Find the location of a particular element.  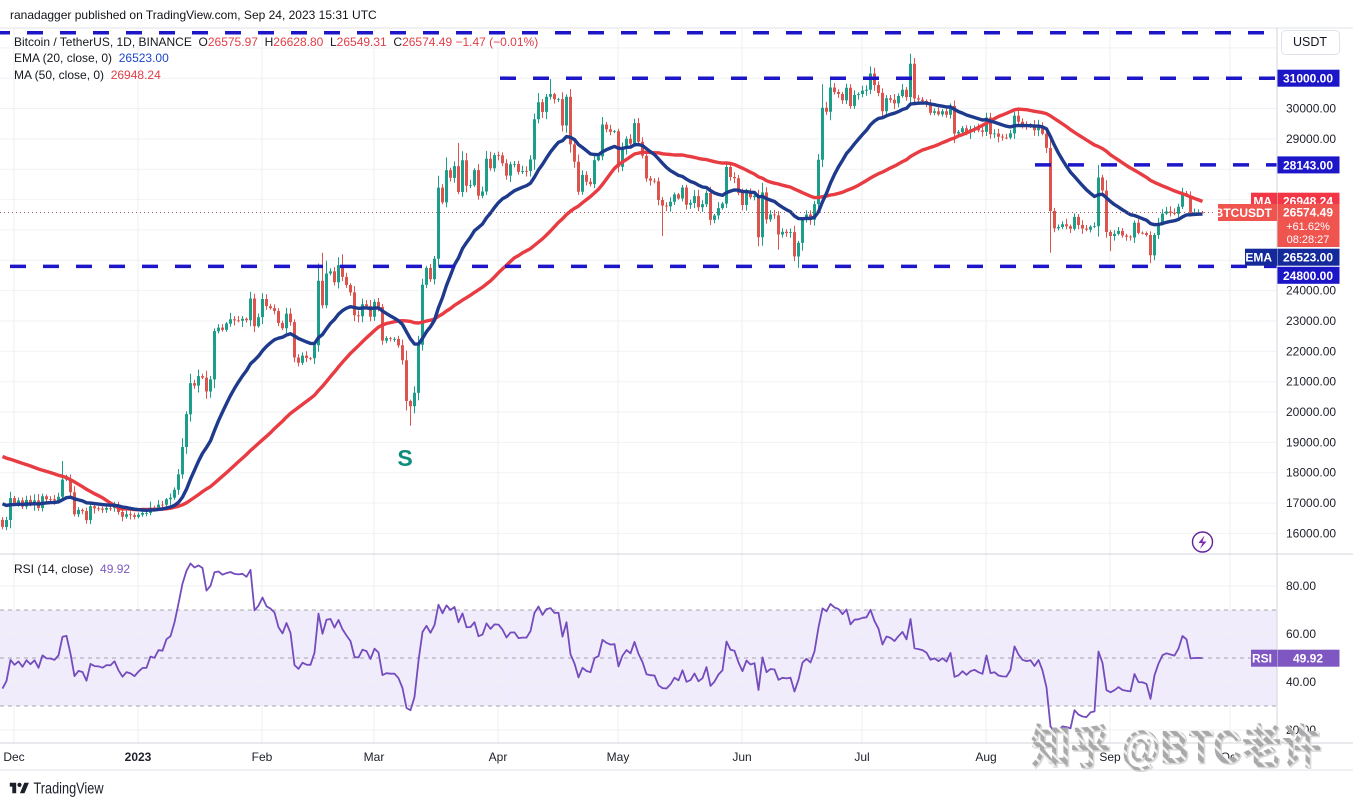

svg-text: 29000.00 is located at coordinates (1311, 139).